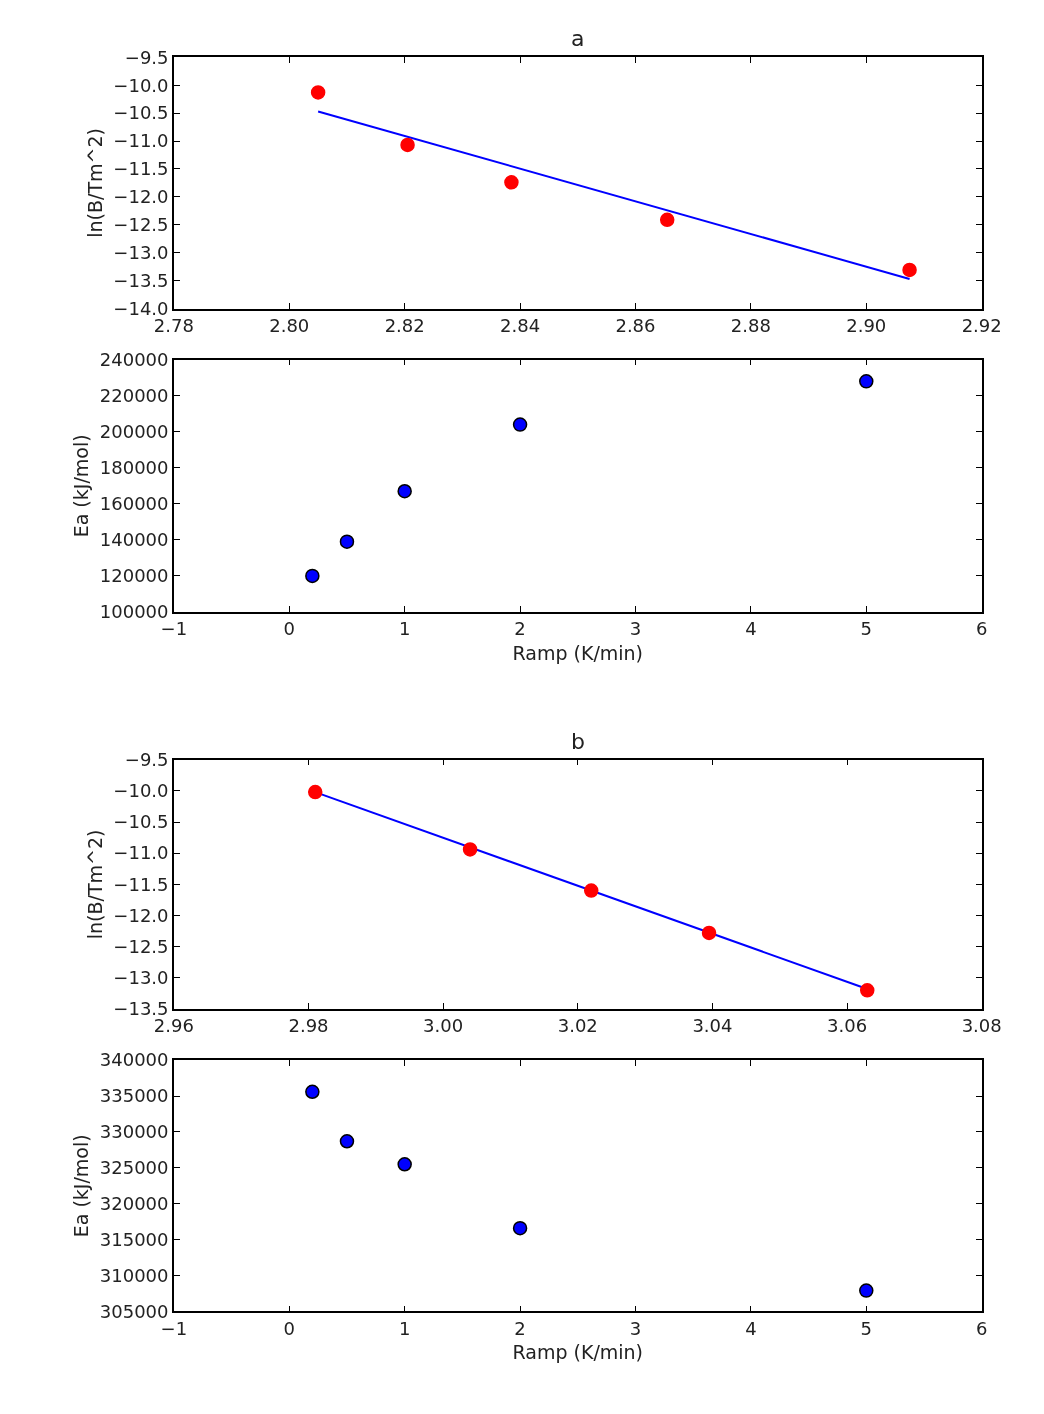 The width and height of the screenshot is (1044, 1414). I want to click on x-tick-label: 2.82, so click(404, 325).